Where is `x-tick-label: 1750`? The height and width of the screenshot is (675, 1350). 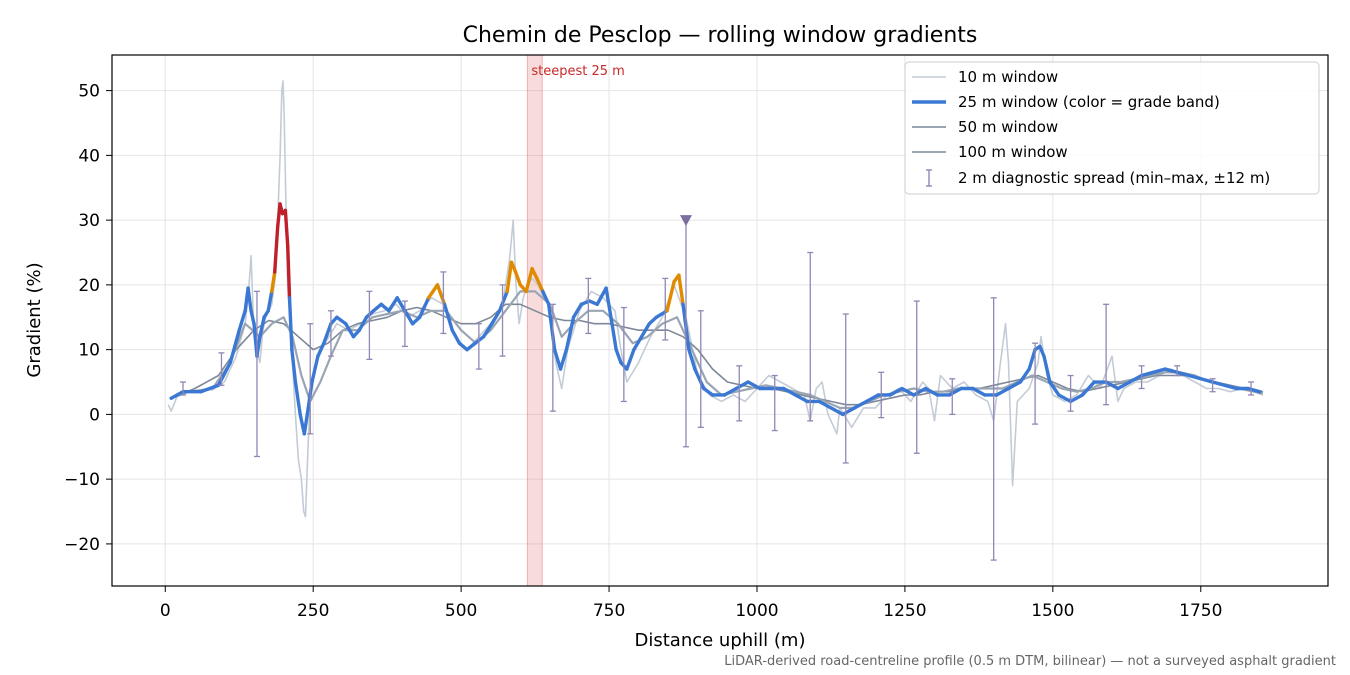
x-tick-label: 1750 is located at coordinates (1200, 611).